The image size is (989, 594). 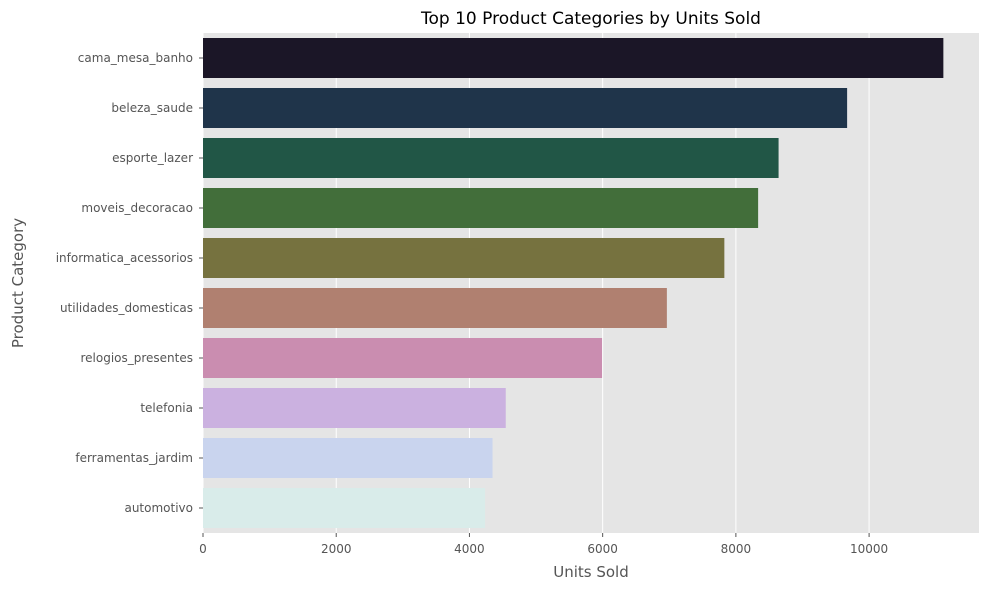 What do you see at coordinates (134, 458) in the screenshot?
I see `y-tick-label: ferramentas_jardim` at bounding box center [134, 458].